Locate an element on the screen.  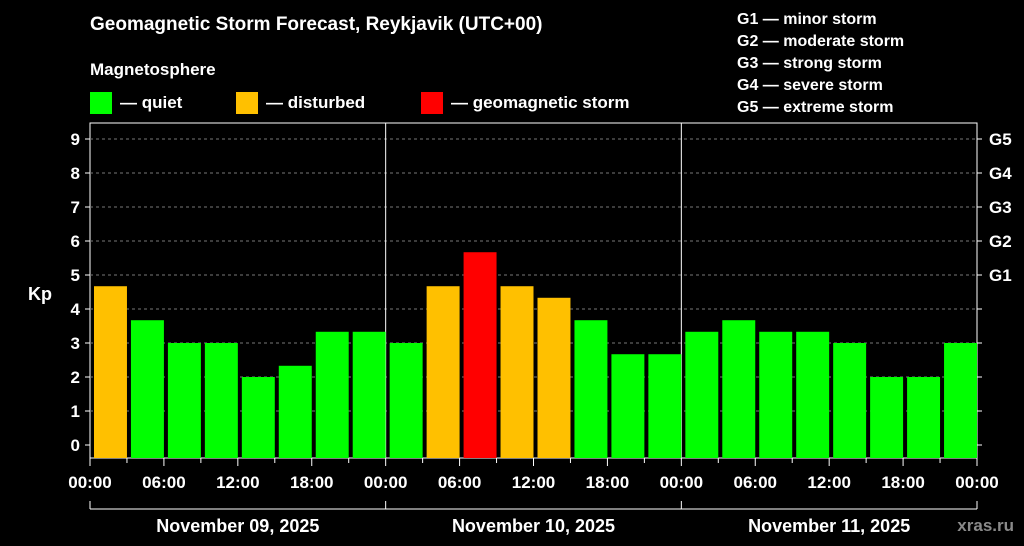
right-tick-label: G3 is located at coordinates (1000, 207).